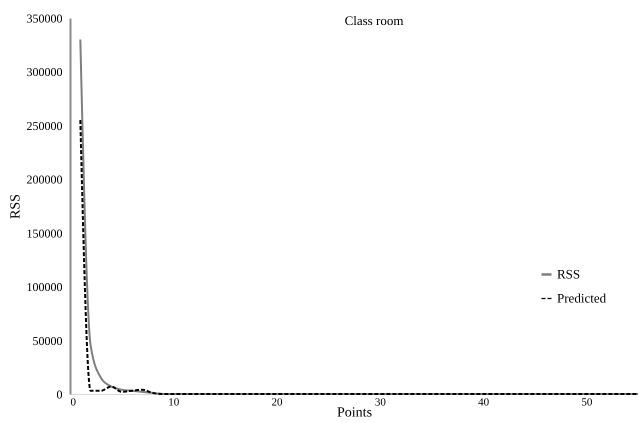 This screenshot has height=425, width=641. Describe the element at coordinates (73, 402) in the screenshot. I see `x-tick-label: 0` at that location.